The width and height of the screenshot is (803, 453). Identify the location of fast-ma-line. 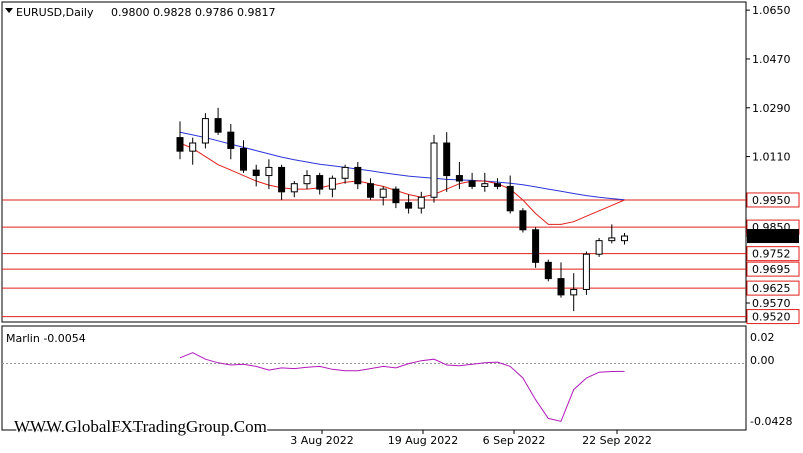
(402, 183).